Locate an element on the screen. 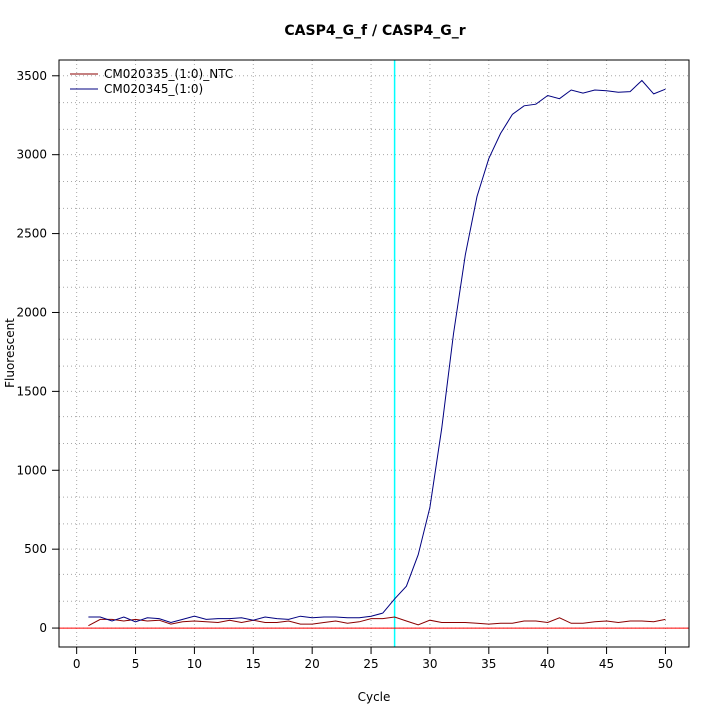 This screenshot has height=720, width=720. x-tick-label: 15 is located at coordinates (253, 664).